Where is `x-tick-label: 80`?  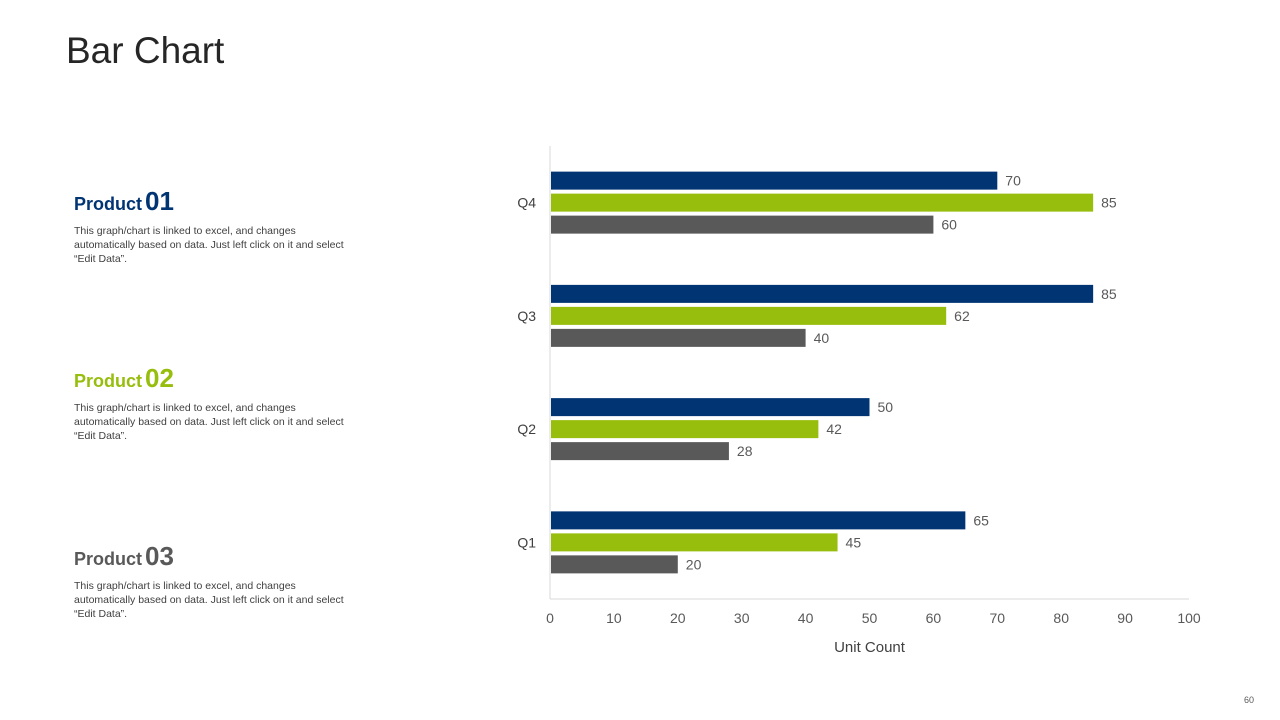 x-tick-label: 80 is located at coordinates (1061, 618).